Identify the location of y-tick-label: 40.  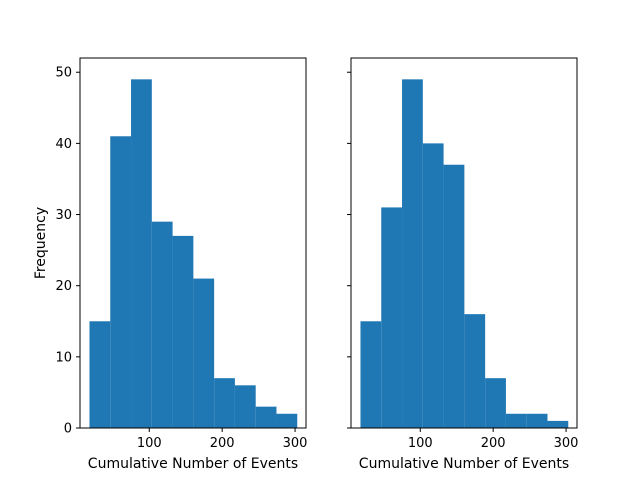
(63, 144).